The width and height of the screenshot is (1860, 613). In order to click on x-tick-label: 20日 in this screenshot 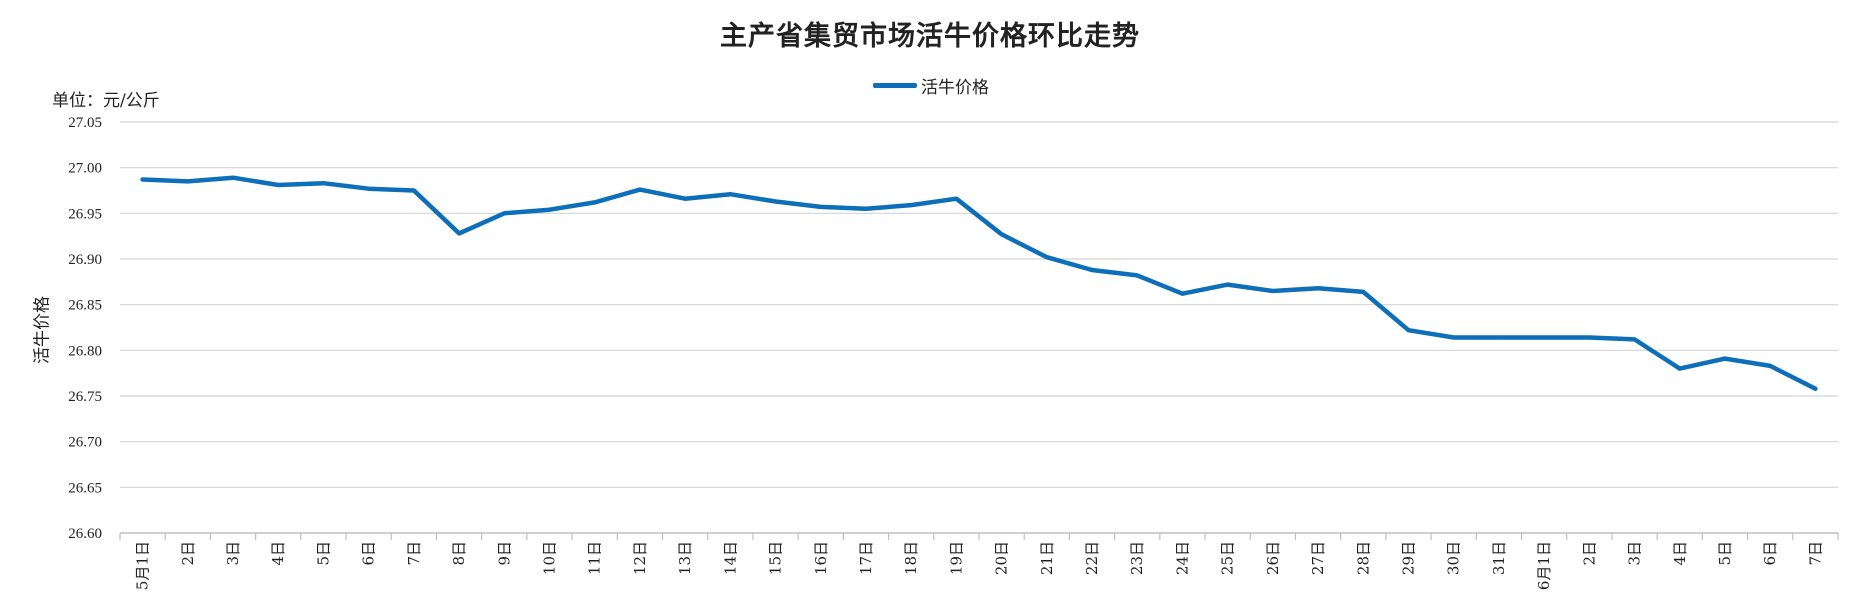, I will do `click(1002, 558)`.